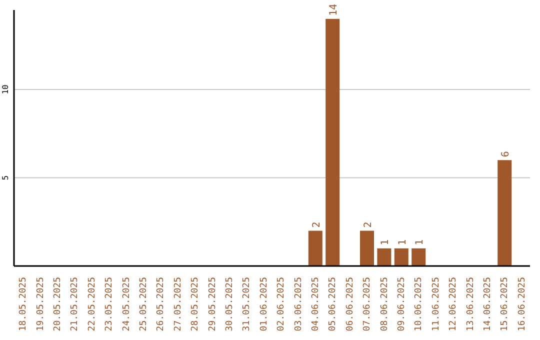 The height and width of the screenshot is (340, 540). Describe the element at coordinates (299, 304) in the screenshot. I see `x-tick-label: 03.06.2025` at that location.